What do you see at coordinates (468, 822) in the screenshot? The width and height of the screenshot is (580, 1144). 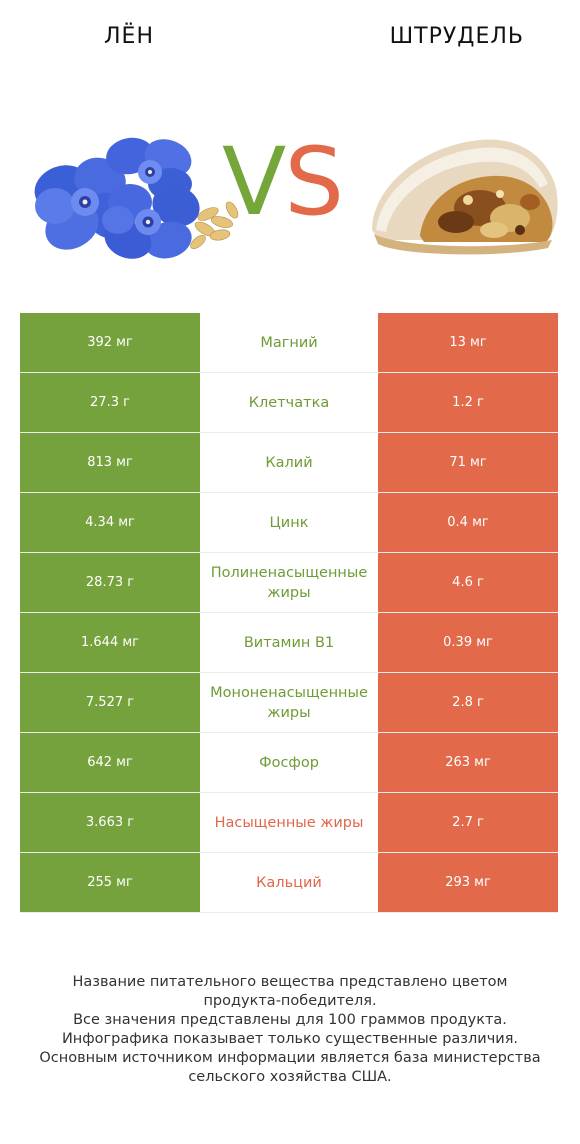 I see `right-value: 2.7 г` at bounding box center [468, 822].